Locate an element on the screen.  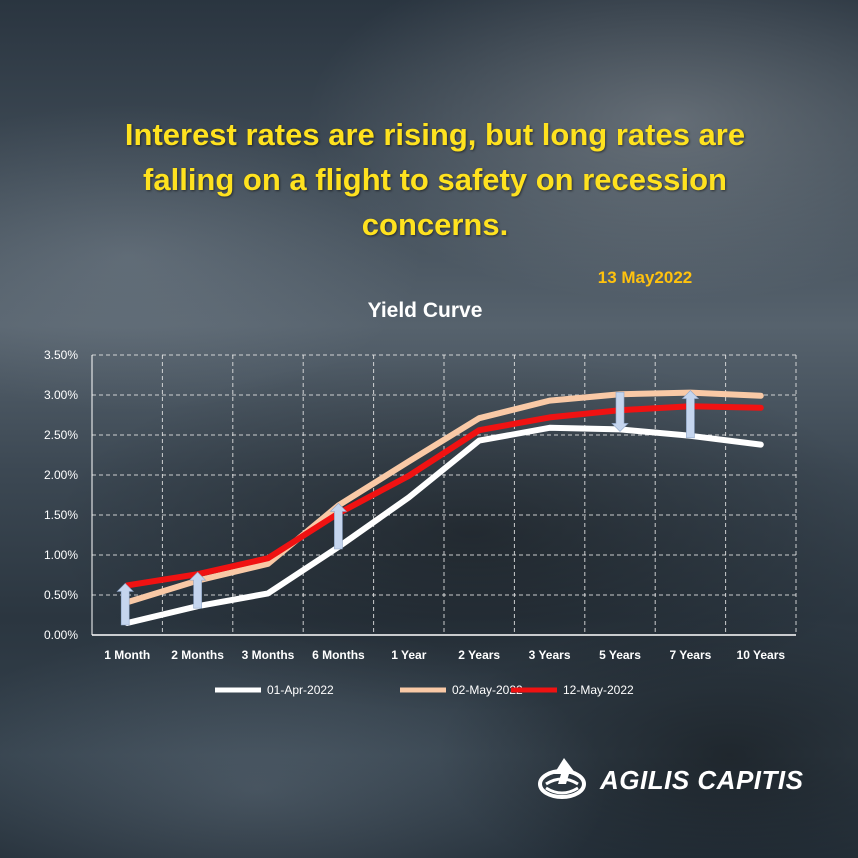
x-tick-label: 10 Years is located at coordinates (761, 655).